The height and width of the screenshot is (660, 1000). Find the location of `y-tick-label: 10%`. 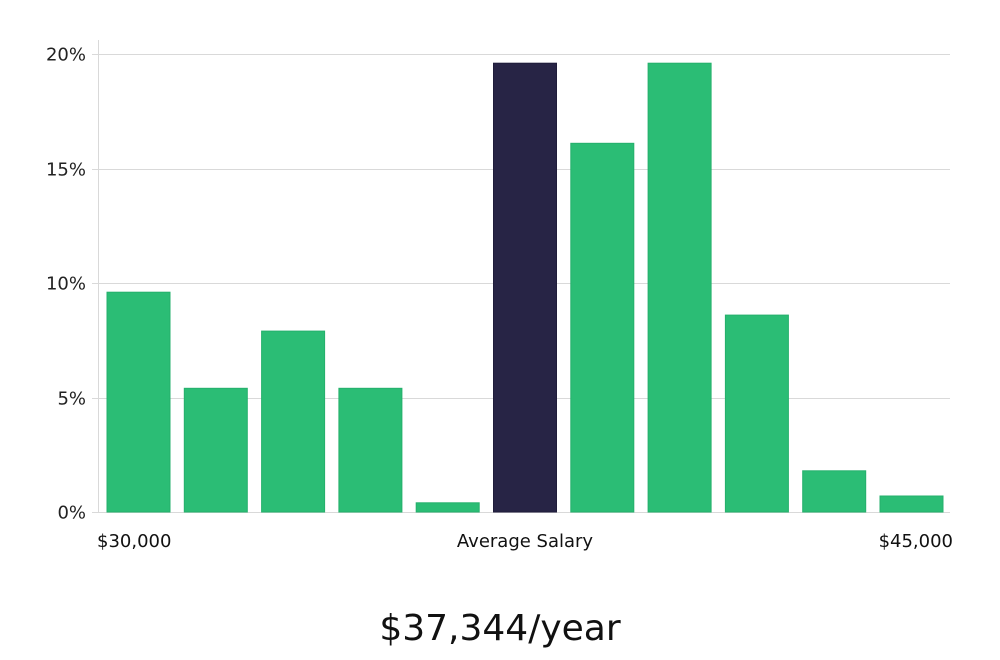

y-tick-label: 10% is located at coordinates (66, 284).